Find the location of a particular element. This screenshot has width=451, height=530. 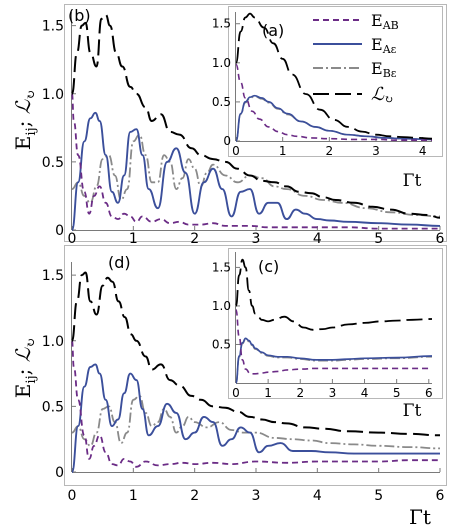

panel-label-b: (b) is located at coordinates (79, 15).